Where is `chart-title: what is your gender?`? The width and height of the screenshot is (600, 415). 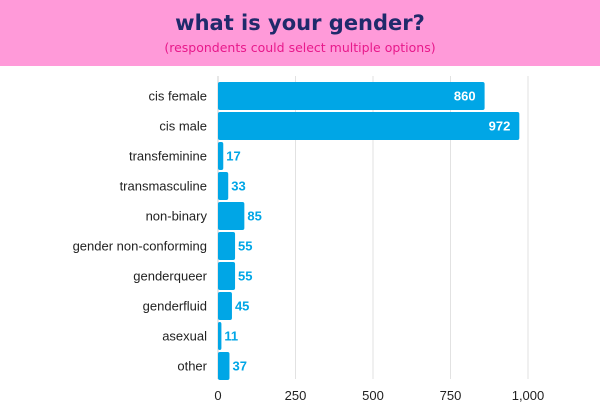
chart-title: what is your gender? is located at coordinates (300, 23).